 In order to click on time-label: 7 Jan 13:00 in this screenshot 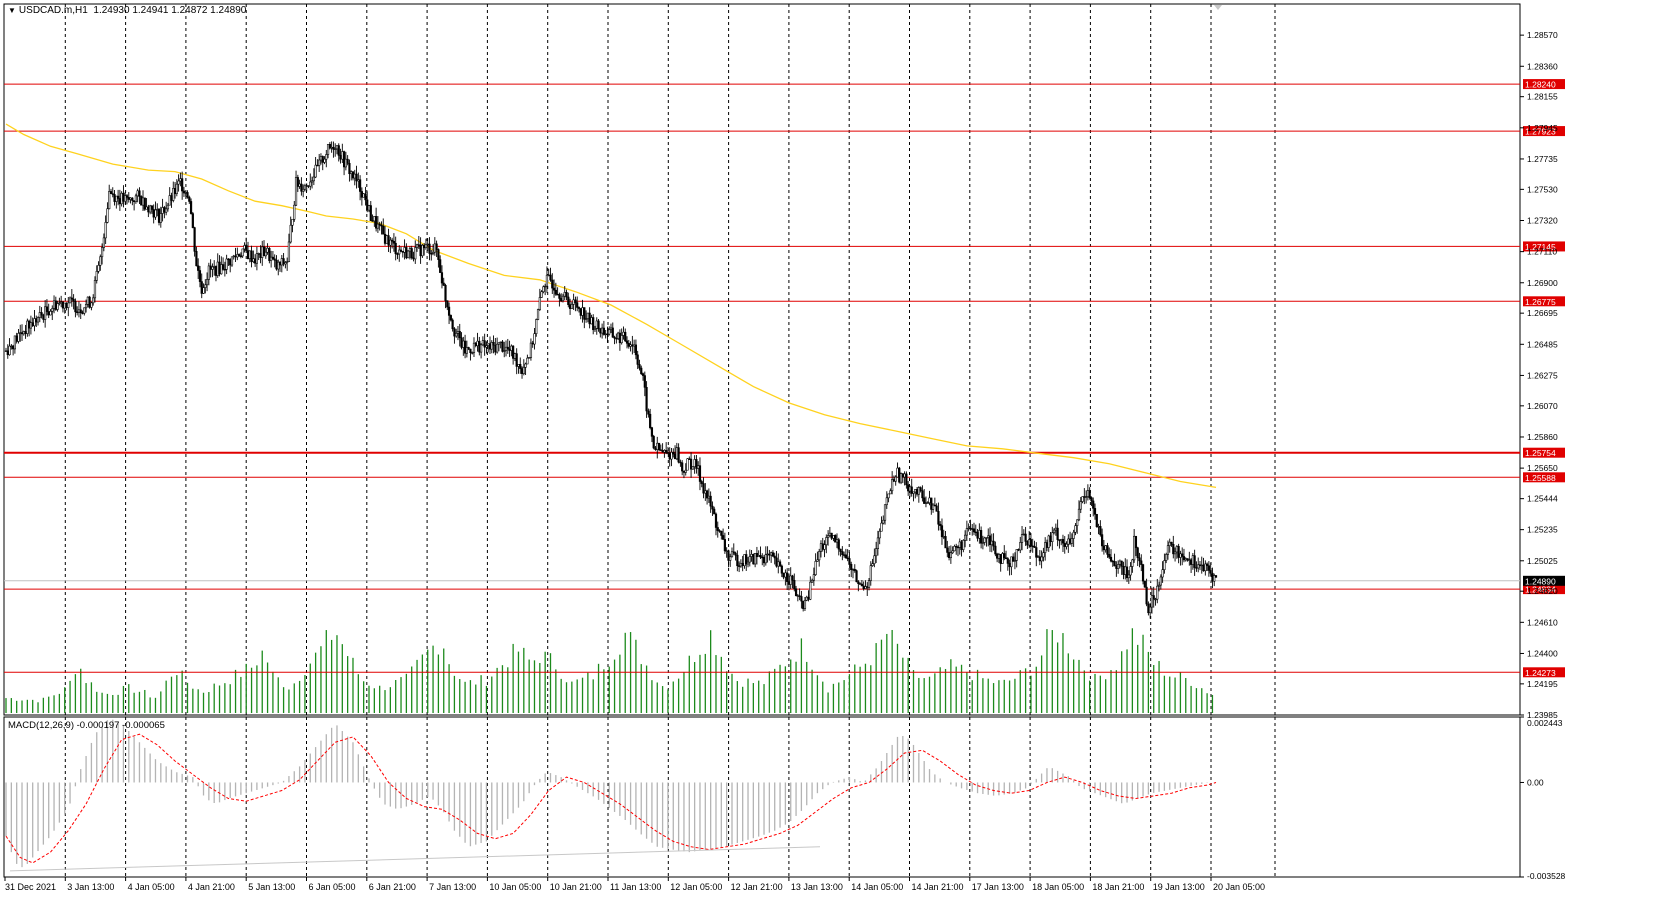, I will do `click(452, 887)`.